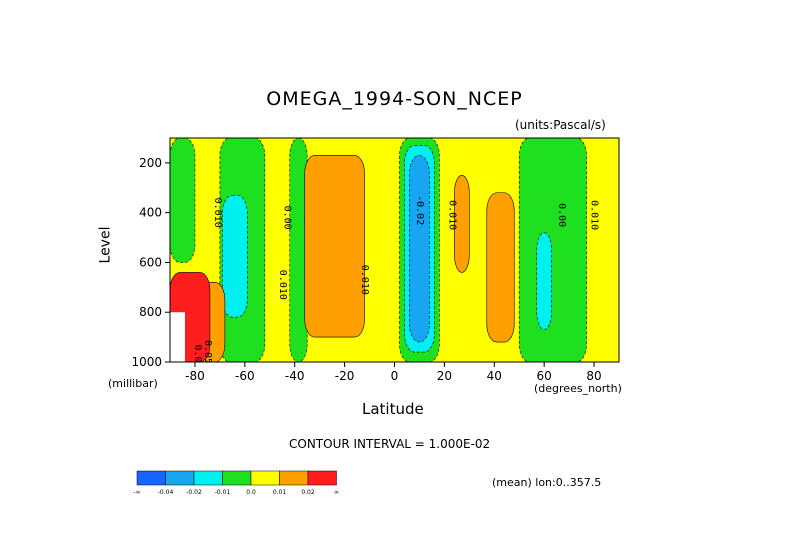 This screenshot has height=558, width=789. I want to click on contour-label: -0.02, so click(419, 210).